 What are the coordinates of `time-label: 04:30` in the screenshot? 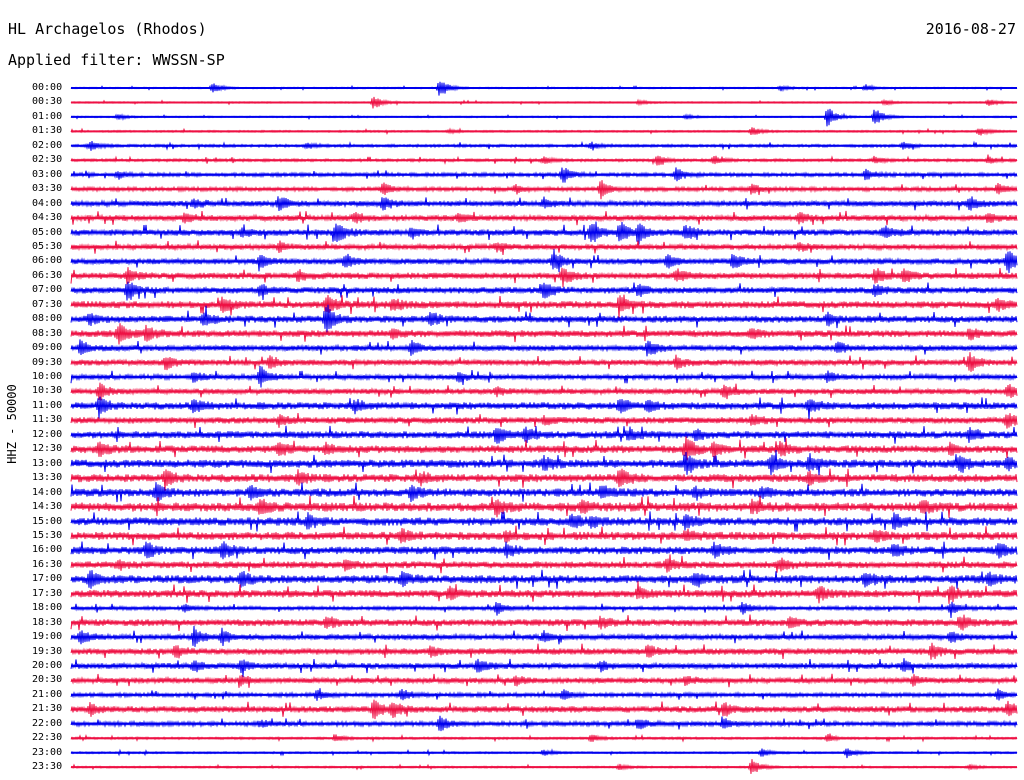 It's located at (47, 218).